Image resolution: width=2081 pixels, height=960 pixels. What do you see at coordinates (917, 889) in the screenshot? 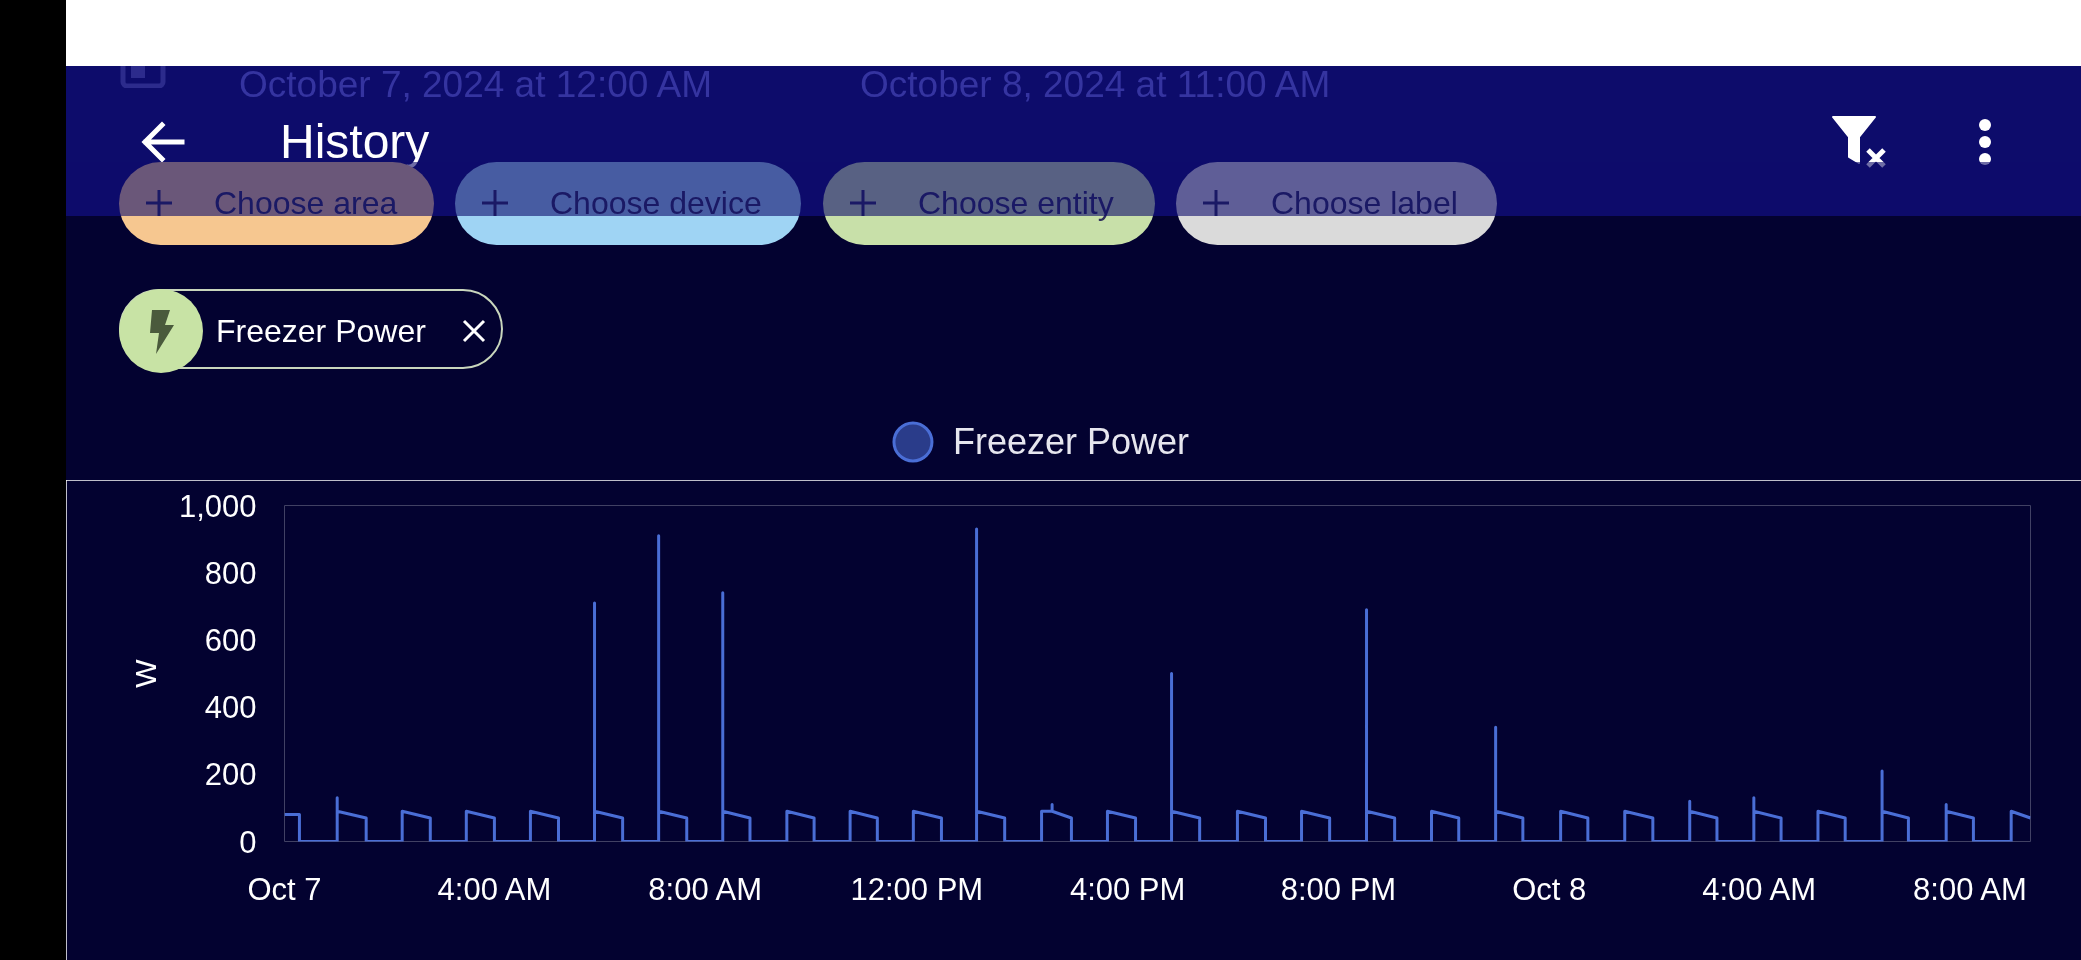
I see `x-tick-label: 12:00 PM` at bounding box center [917, 889].